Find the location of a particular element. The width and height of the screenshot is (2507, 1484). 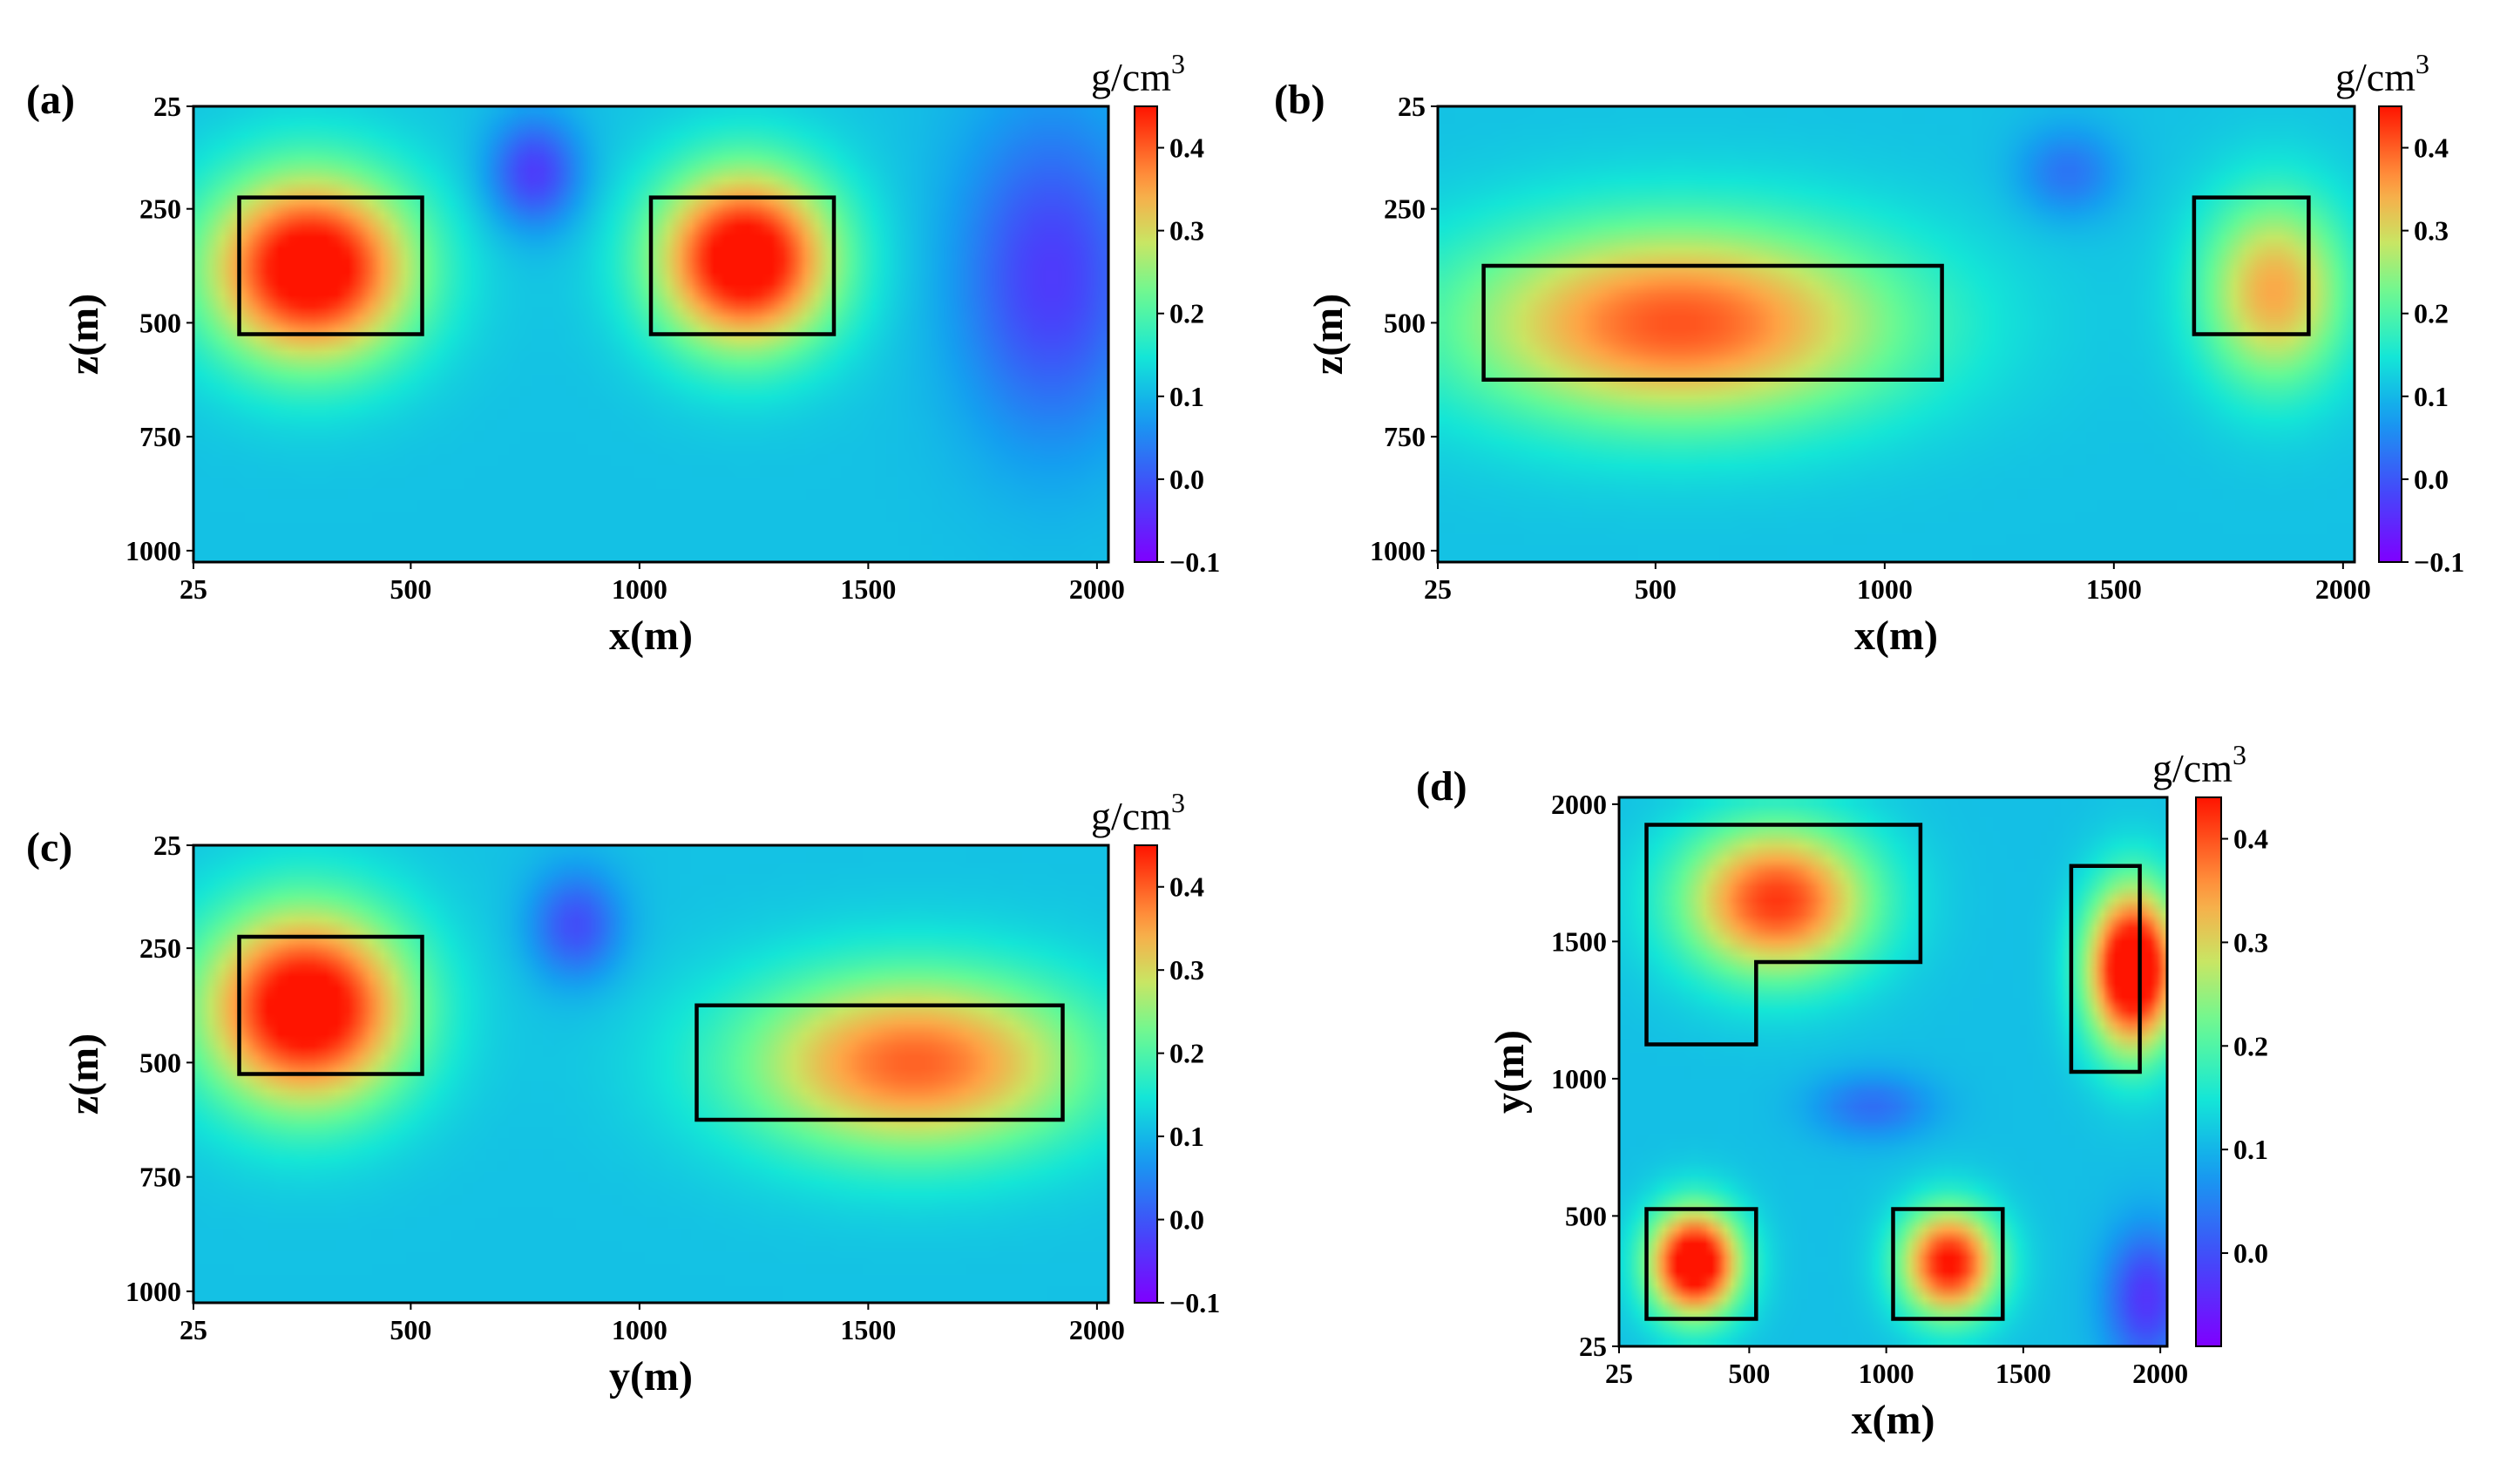

y-tick-label: 1500 is located at coordinates (1579, 941).